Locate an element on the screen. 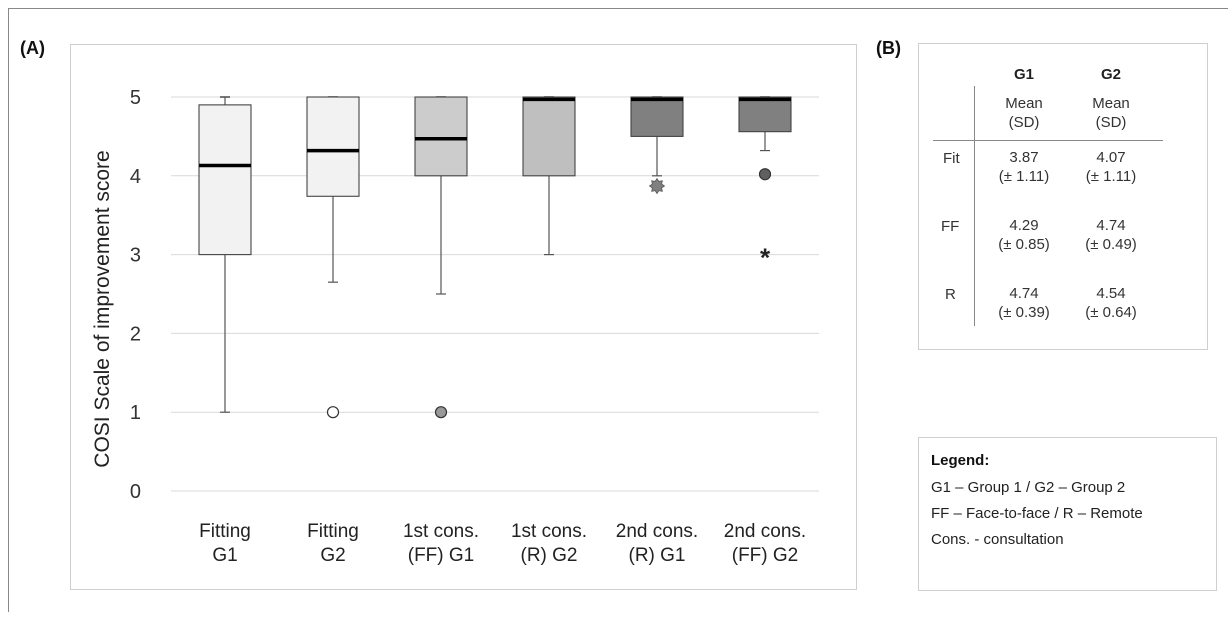 The image size is (1232, 618). panel-a-label: (A) is located at coordinates (32, 48).